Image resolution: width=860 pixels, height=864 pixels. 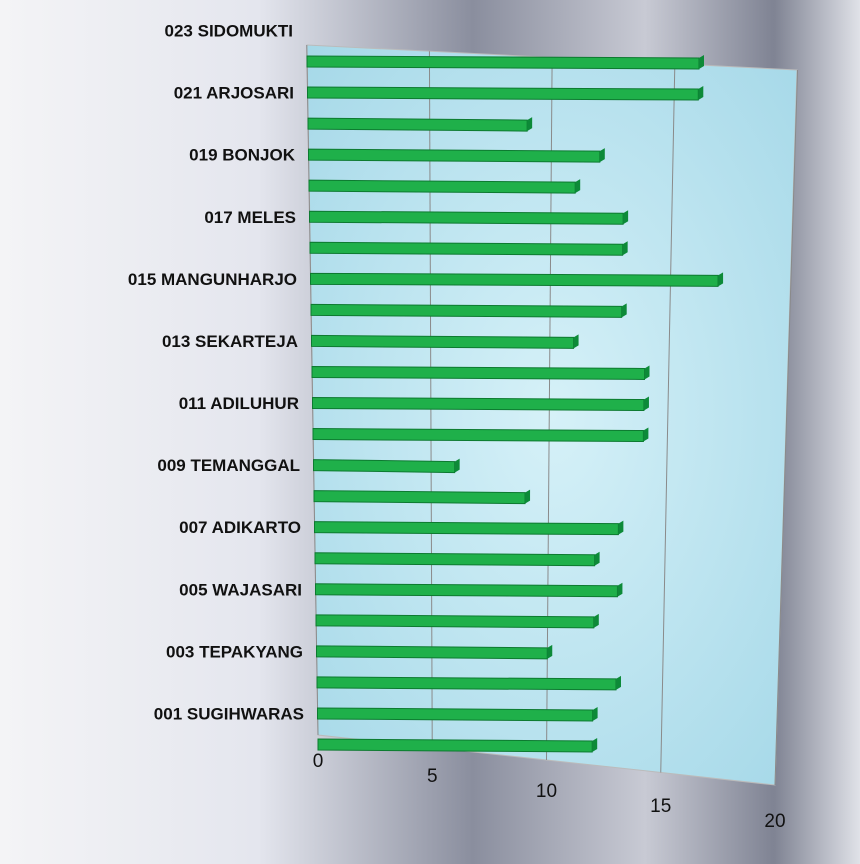 What do you see at coordinates (242, 155) in the screenshot?
I see `y-tick-label: 019 BONJOK` at bounding box center [242, 155].